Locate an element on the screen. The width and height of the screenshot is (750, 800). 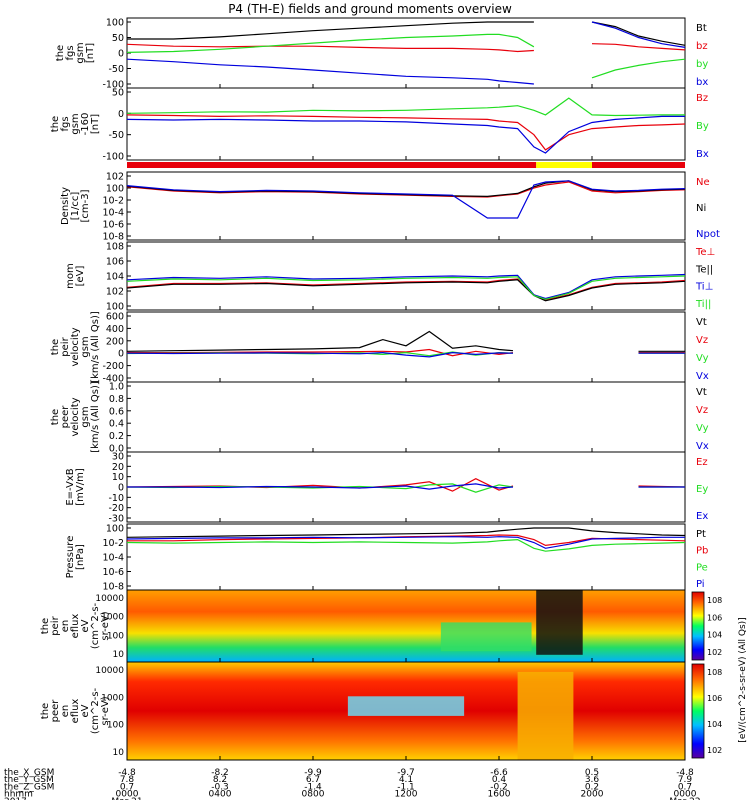
y-axis-label: thepeervelocitygsm[km/s (All Qs)] is located at coordinates (75, 417).